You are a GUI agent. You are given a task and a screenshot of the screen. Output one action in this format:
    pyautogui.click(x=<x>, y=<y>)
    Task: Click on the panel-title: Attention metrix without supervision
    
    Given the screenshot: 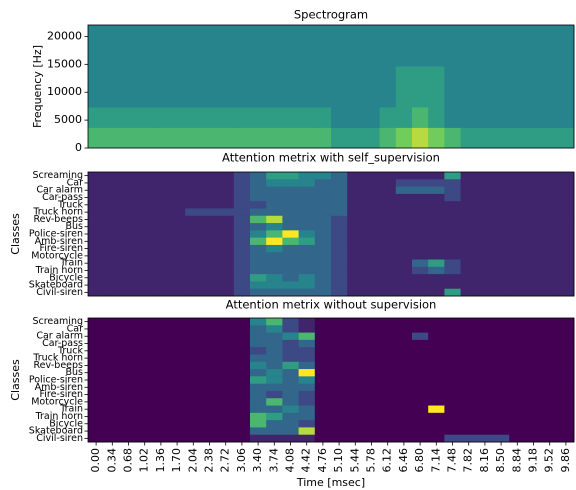 What is the action you would take?
    pyautogui.click(x=331, y=305)
    